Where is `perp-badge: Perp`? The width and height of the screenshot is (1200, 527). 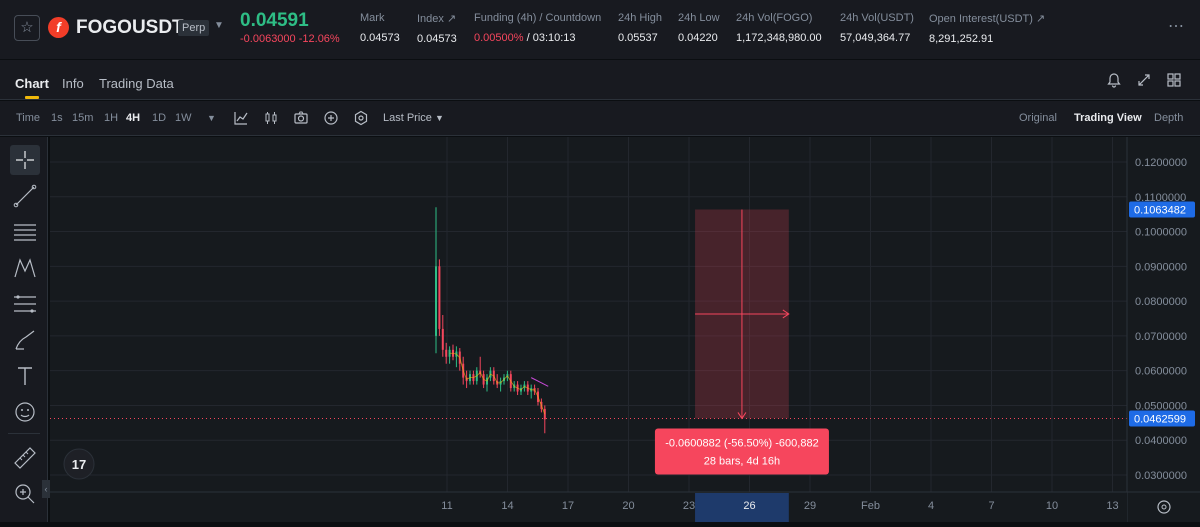 perp-badge: Perp is located at coordinates (194, 28).